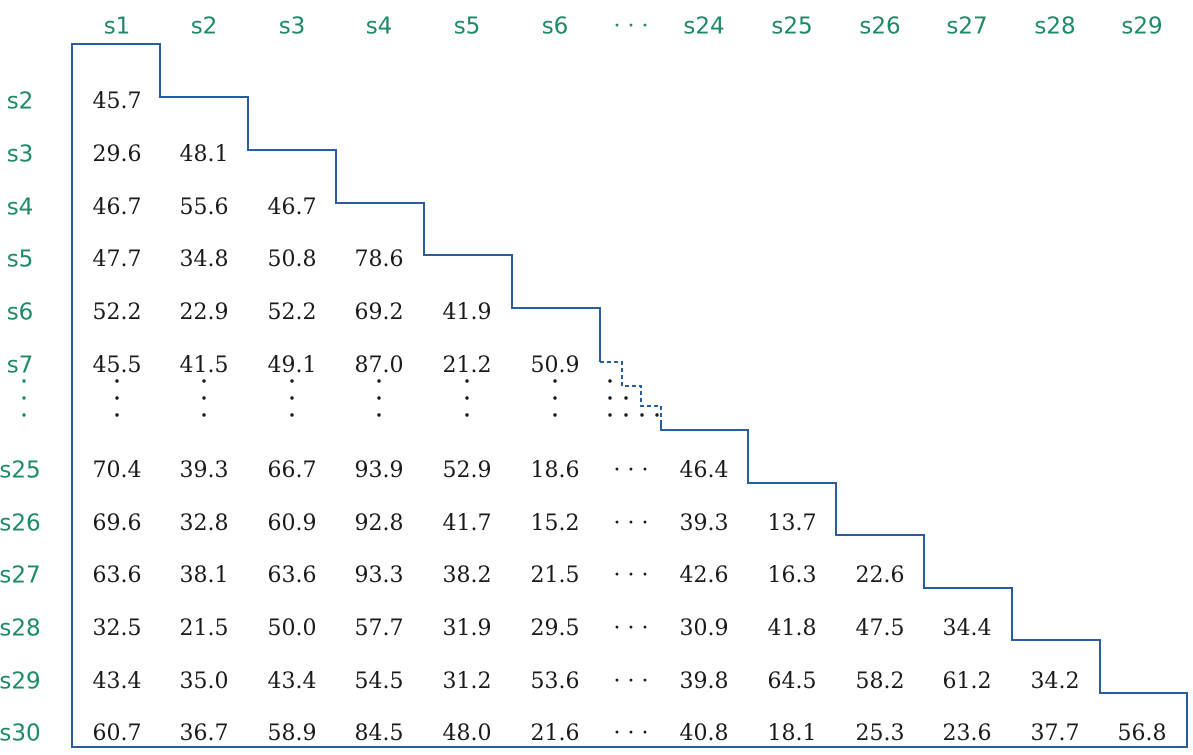 The width and height of the screenshot is (1193, 755). What do you see at coordinates (117, 523) in the screenshot?
I see `matrix-cell: 69.6` at bounding box center [117, 523].